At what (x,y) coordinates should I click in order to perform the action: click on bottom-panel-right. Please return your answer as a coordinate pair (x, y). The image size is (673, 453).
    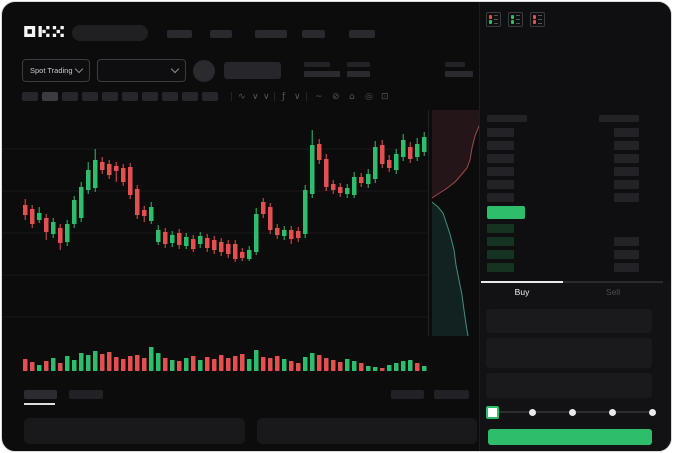
    Looking at the image, I should click on (367, 431).